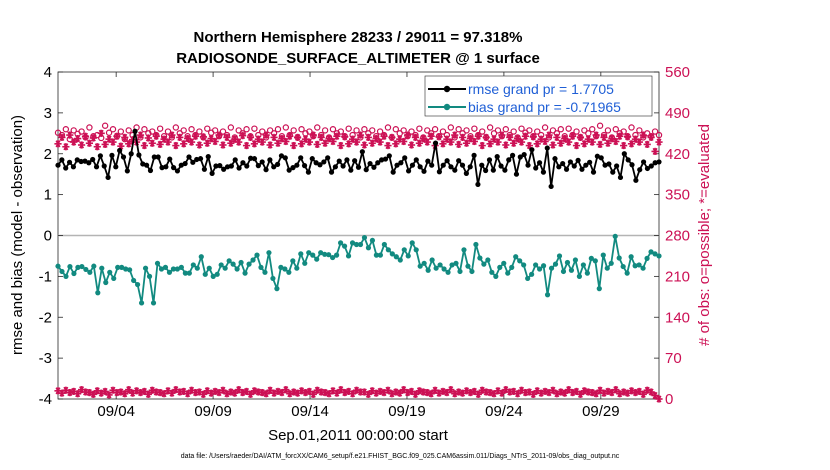  Describe the element at coordinates (669, 399) in the screenshot. I see `y-right-tick-label: 0` at that location.